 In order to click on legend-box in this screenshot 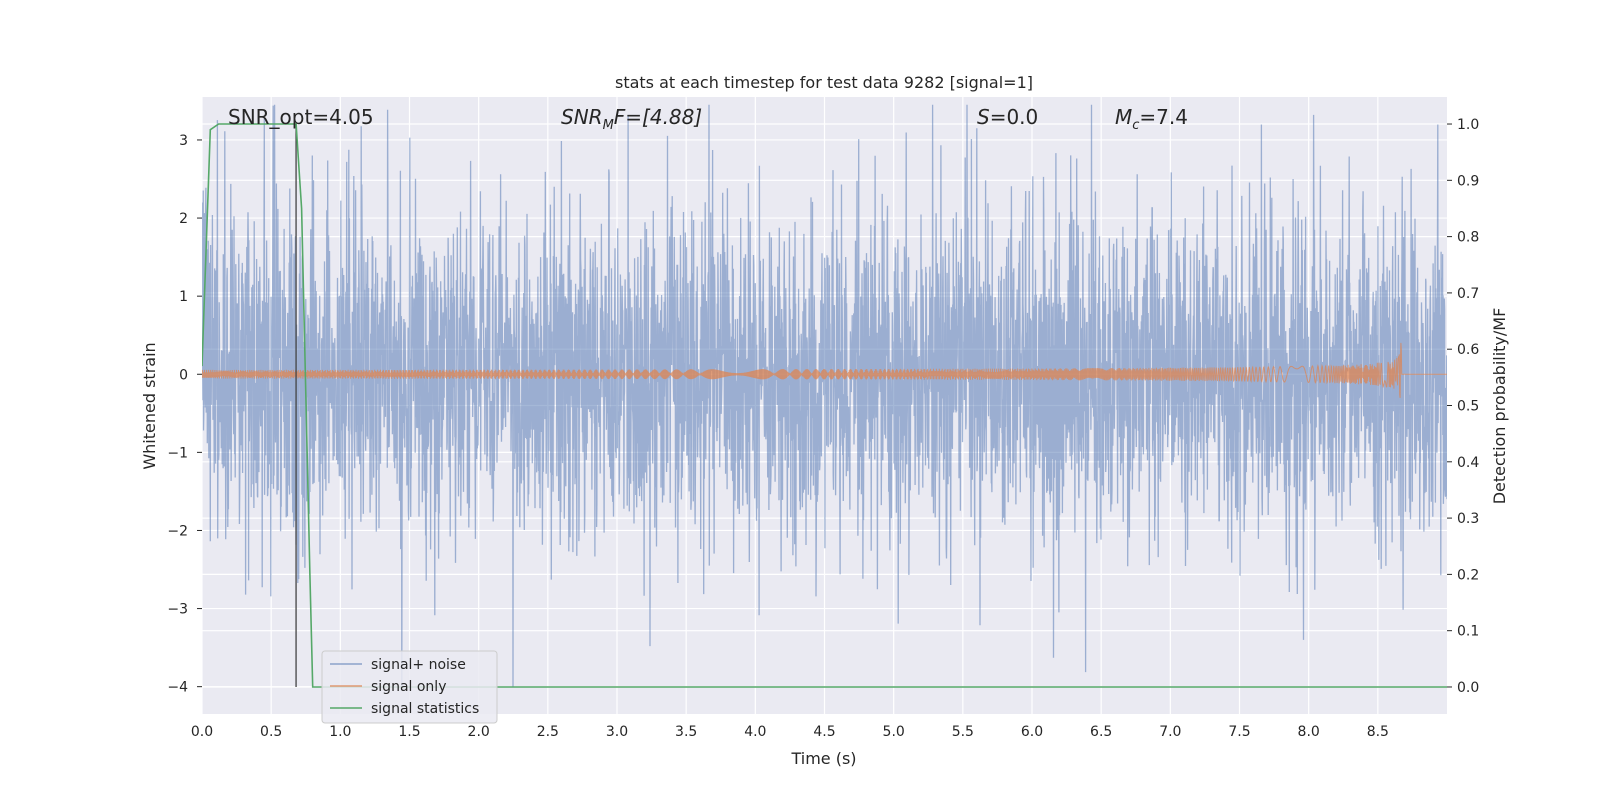, I will do `click(409, 687)`.